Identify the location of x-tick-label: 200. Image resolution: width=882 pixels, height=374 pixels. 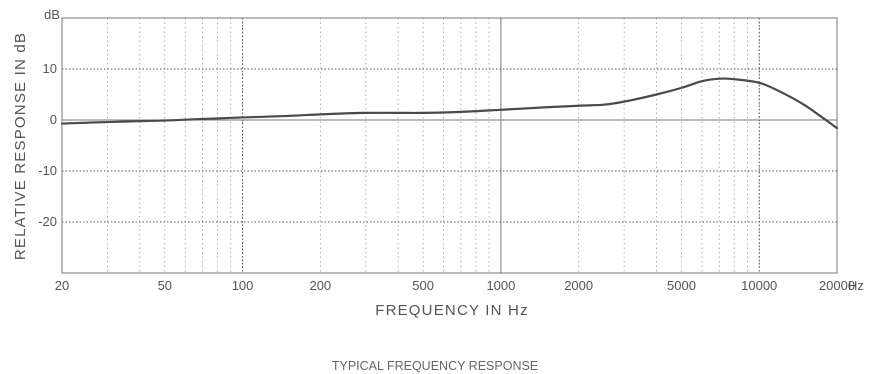
(320, 285).